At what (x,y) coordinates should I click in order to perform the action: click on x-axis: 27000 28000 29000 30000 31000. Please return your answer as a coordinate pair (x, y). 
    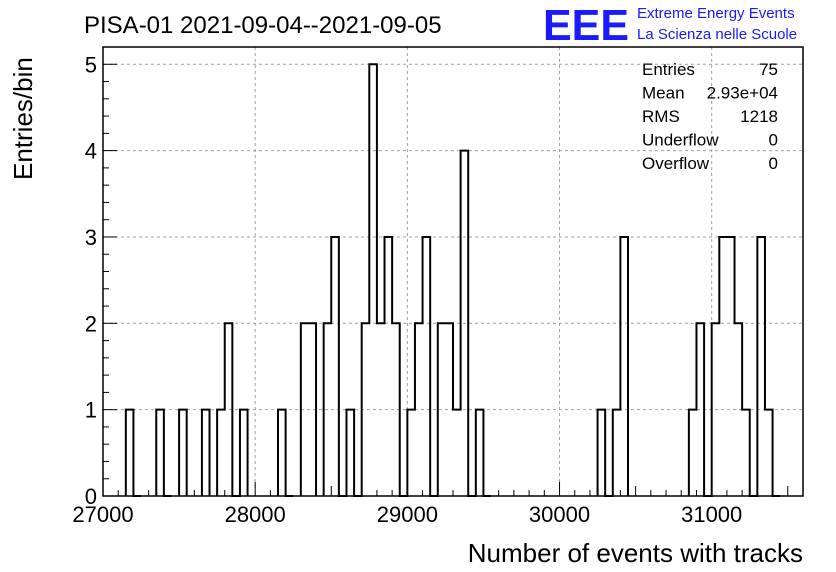
    Looking at the image, I should click on (438, 504).